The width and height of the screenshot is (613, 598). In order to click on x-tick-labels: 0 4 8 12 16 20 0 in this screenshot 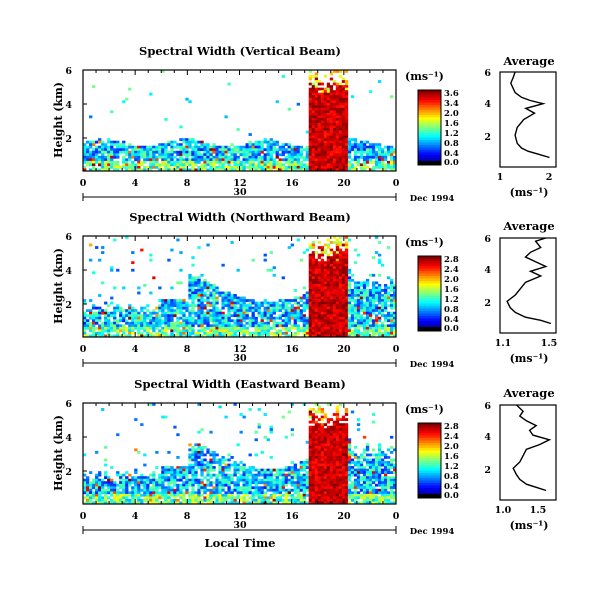, I will do `click(240, 349)`.